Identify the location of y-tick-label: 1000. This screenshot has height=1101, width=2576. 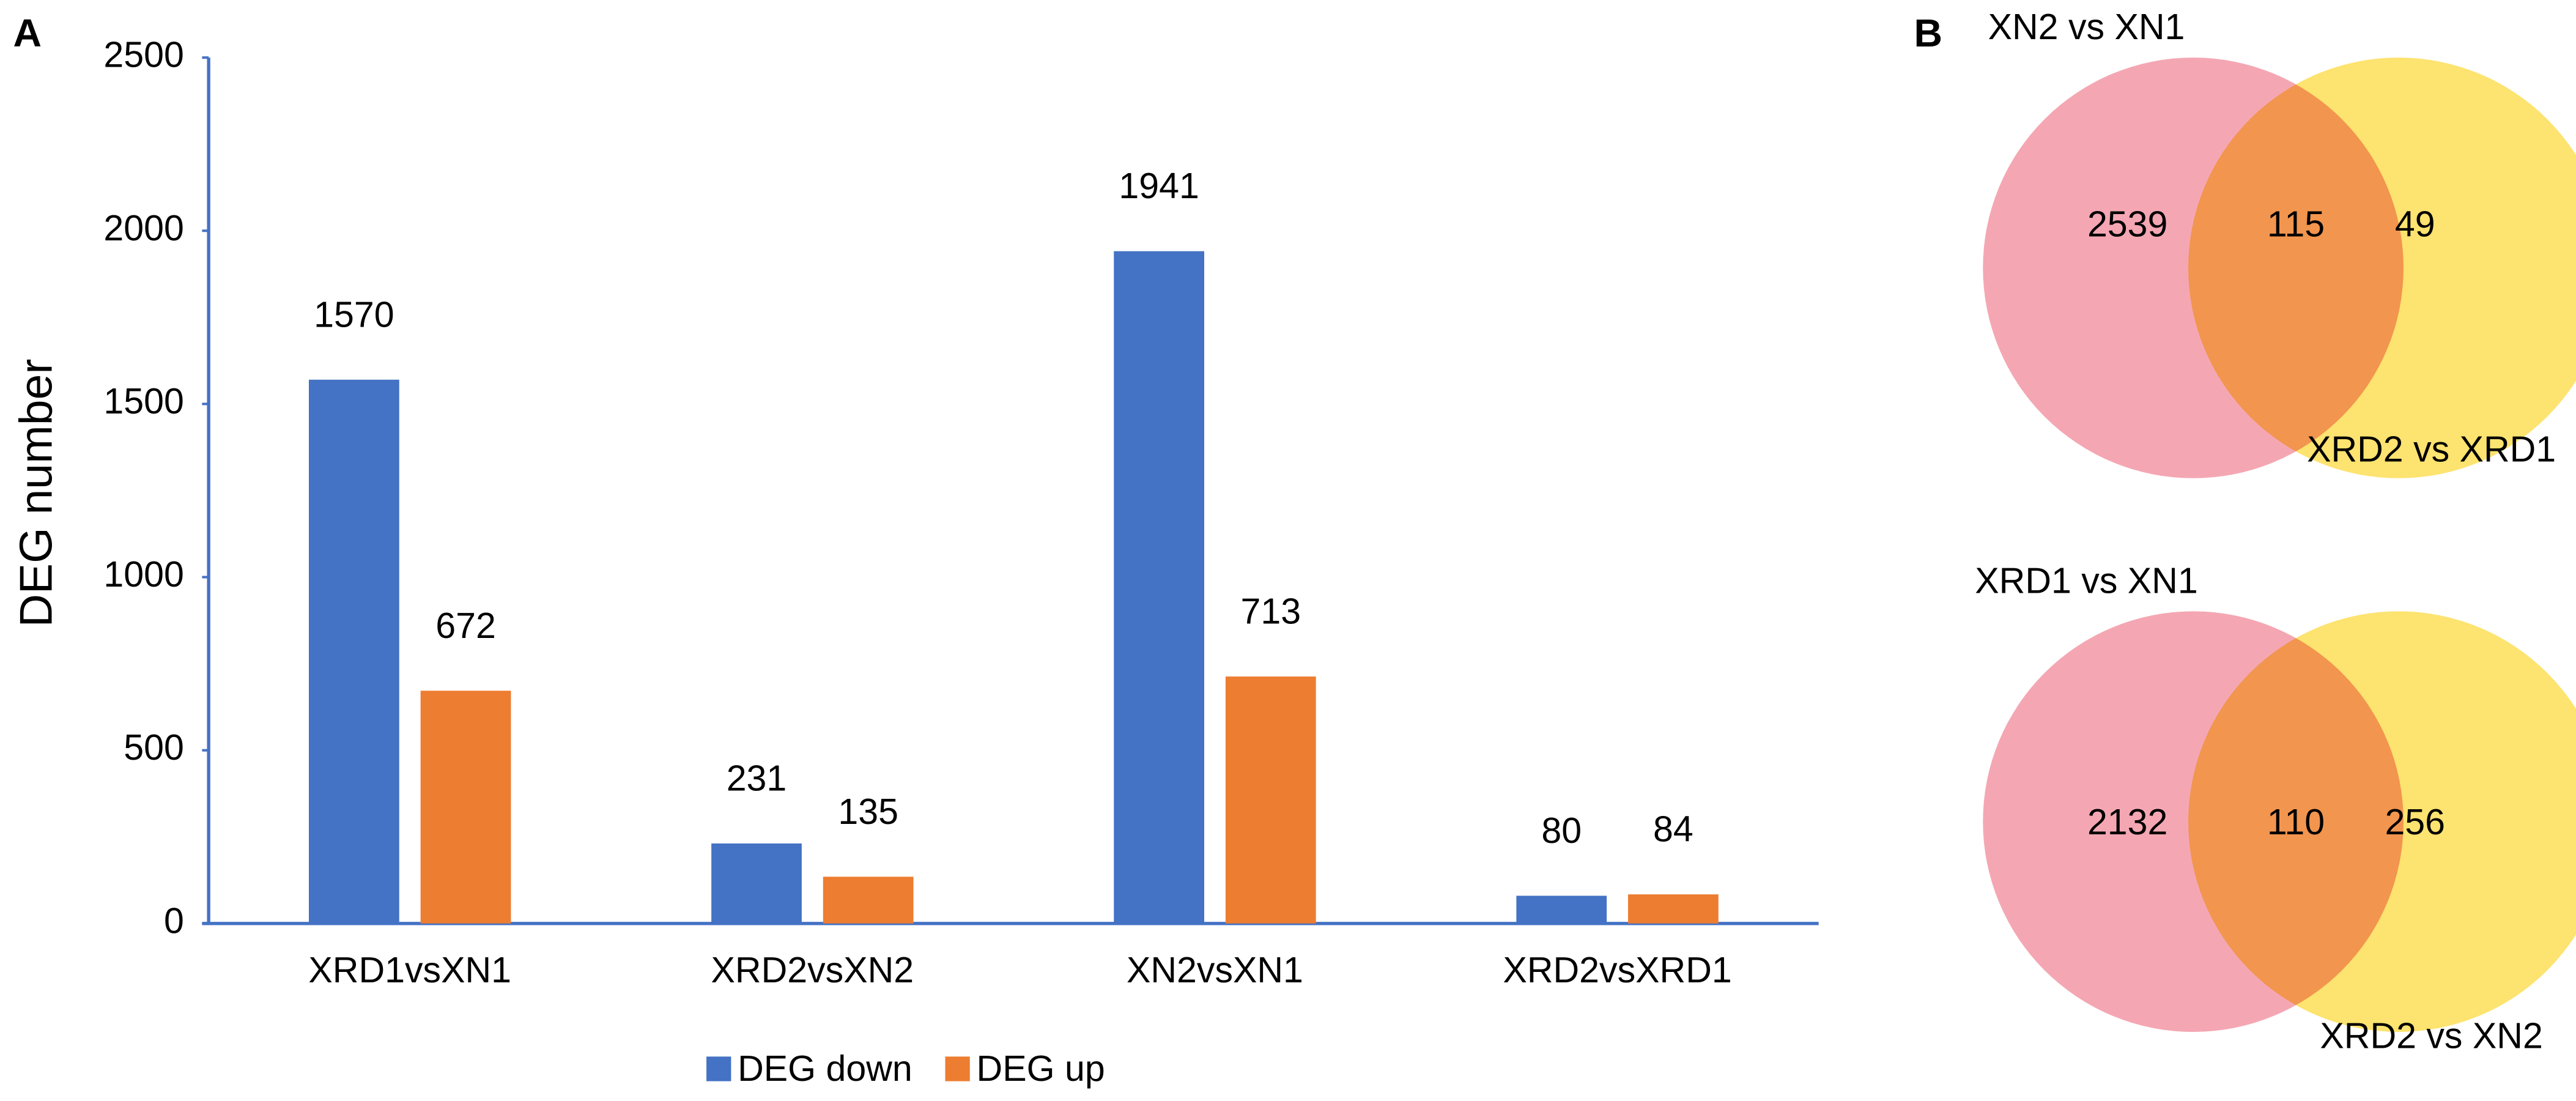
(143, 574).